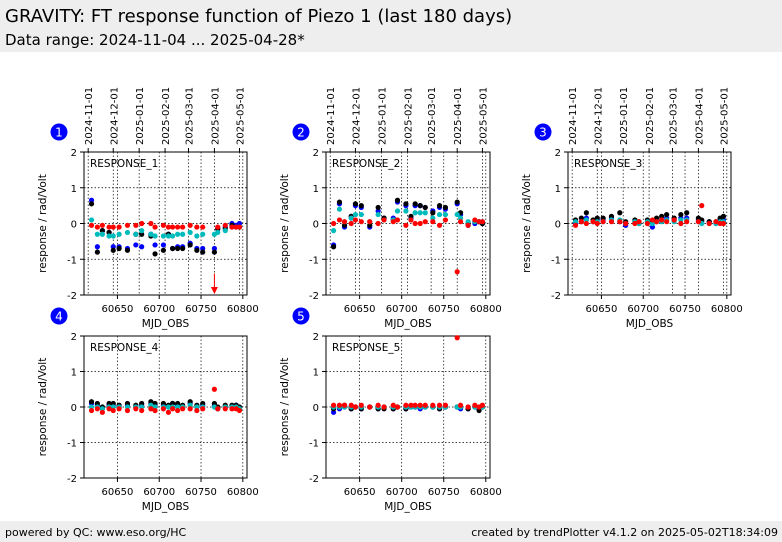 The width and height of the screenshot is (782, 542). What do you see at coordinates (457, 272) in the screenshot?
I see `outlier-point` at bounding box center [457, 272].